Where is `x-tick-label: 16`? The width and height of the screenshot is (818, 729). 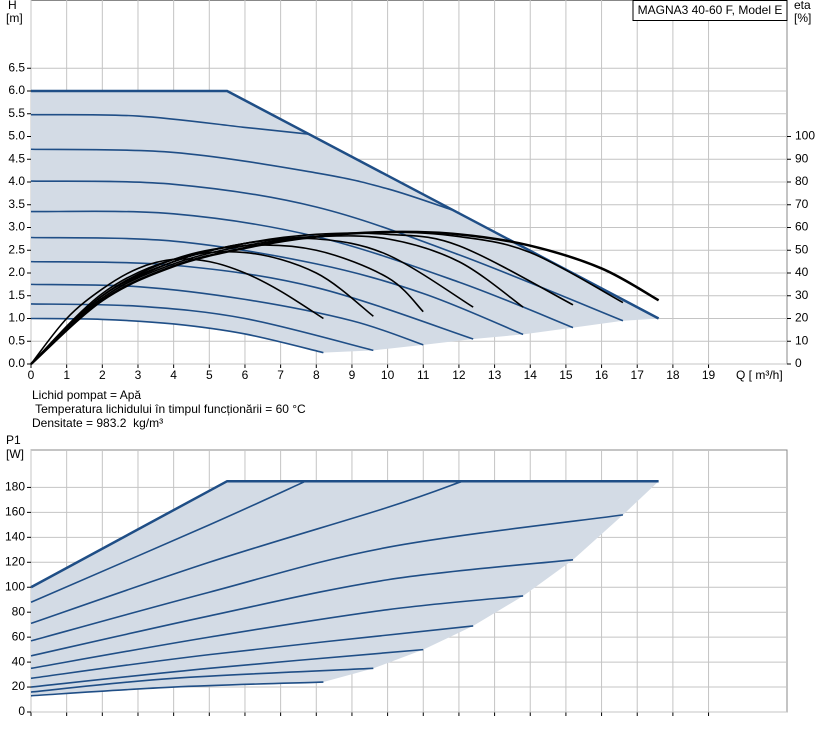 x-tick-label: 16 is located at coordinates (602, 375).